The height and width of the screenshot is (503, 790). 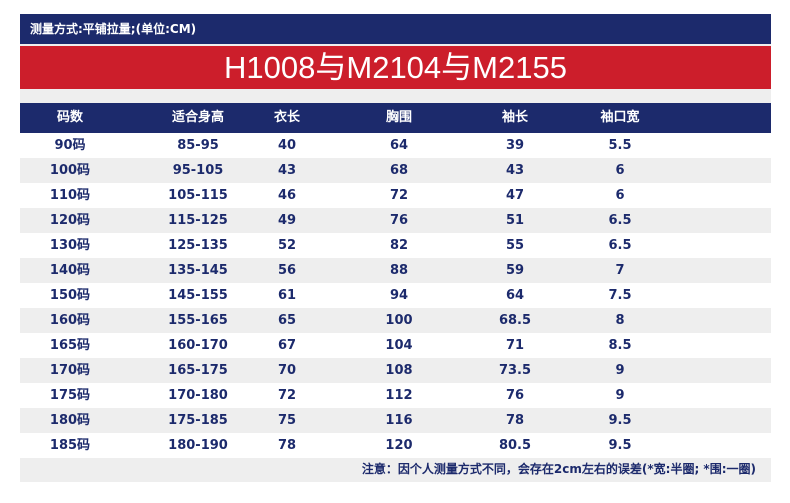 What do you see at coordinates (395, 29) in the screenshot?
I see `measurement-method-bar: 测量方式:平铺拉量;(单位:CM)` at bounding box center [395, 29].